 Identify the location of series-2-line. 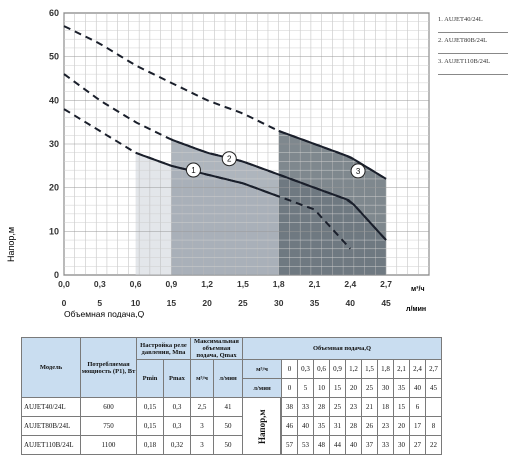
(279, 189).